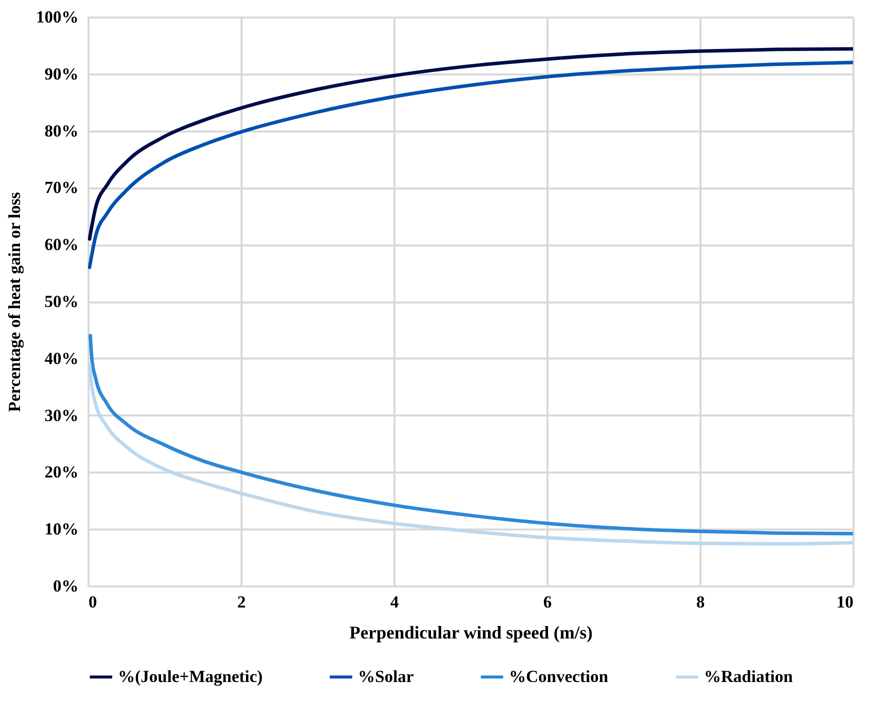 This screenshot has height=702, width=877. What do you see at coordinates (559, 676) in the screenshot?
I see `legend-label: %Convection` at bounding box center [559, 676].